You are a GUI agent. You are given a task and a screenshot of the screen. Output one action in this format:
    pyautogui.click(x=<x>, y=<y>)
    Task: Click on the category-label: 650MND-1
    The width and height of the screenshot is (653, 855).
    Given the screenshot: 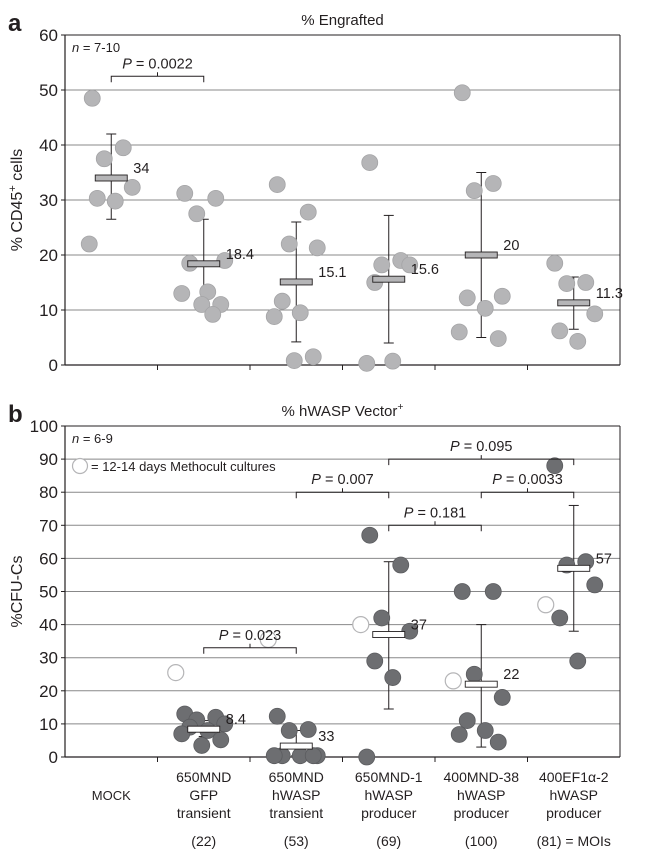 What is the action you would take?
    pyautogui.click(x=389, y=777)
    